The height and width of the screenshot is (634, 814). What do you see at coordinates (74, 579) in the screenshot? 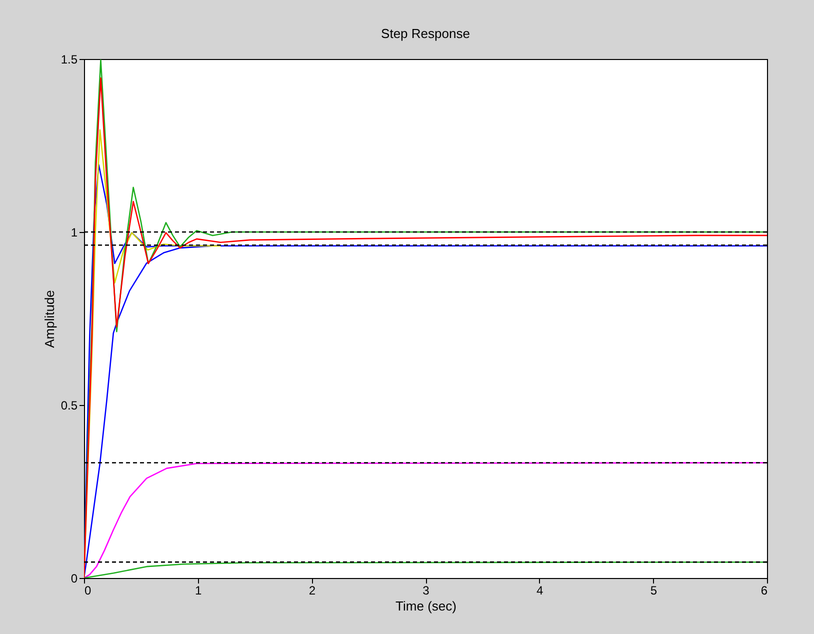
I see `y-tick-label: 0` at bounding box center [74, 579].